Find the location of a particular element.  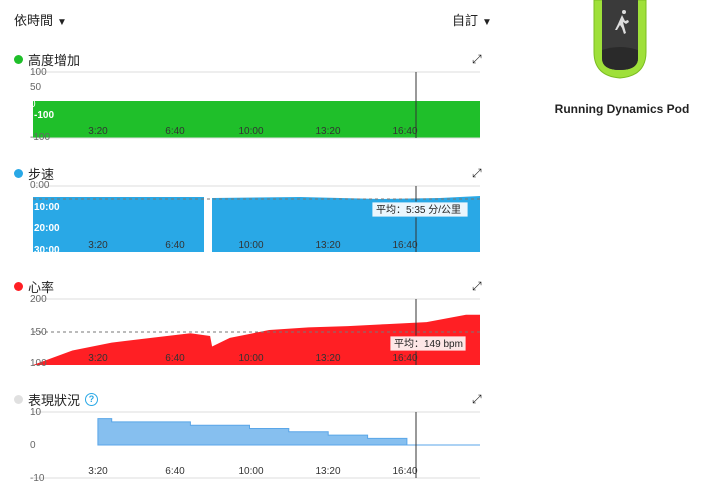

performance-chart: 10 0 -10 3:20 6:40 10:00 13:20 16:40 is located at coordinates (255, 445).